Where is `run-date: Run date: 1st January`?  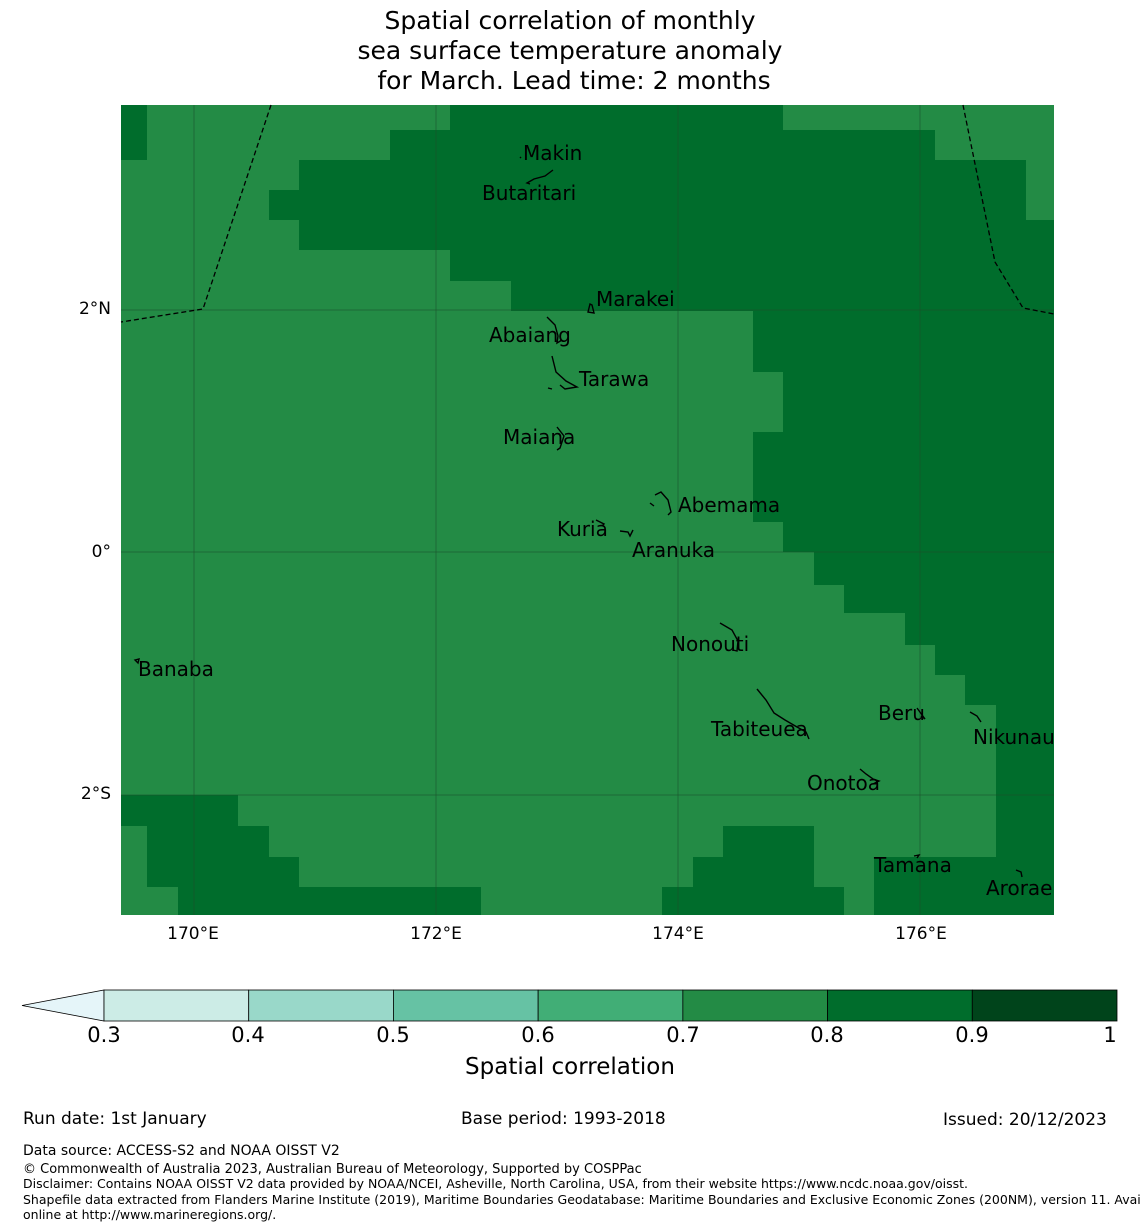 run-date: Run date: 1st January is located at coordinates (115, 1119).